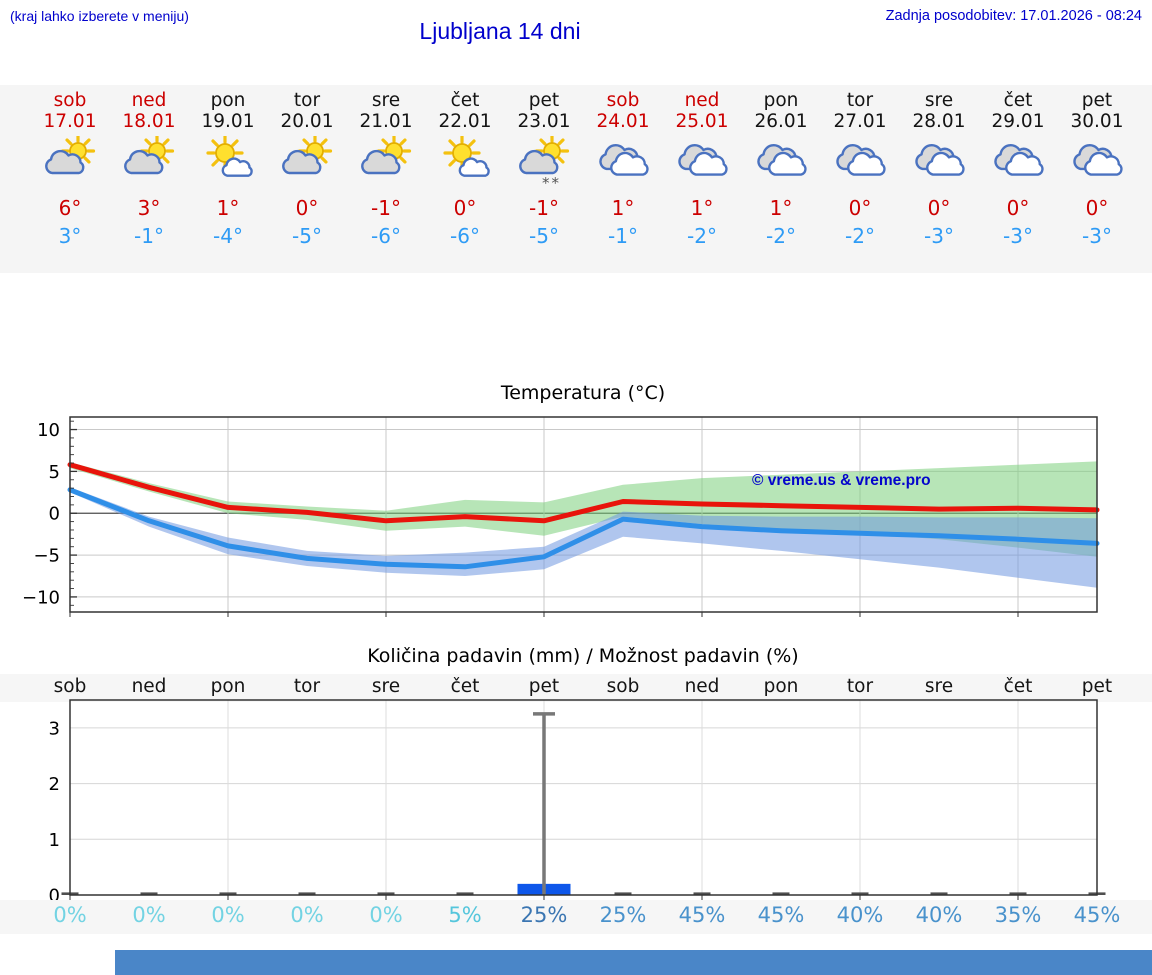 This screenshot has height=975, width=1152. What do you see at coordinates (466, 156) in the screenshot?
I see `sun-small-cloud-icon` at bounding box center [466, 156].